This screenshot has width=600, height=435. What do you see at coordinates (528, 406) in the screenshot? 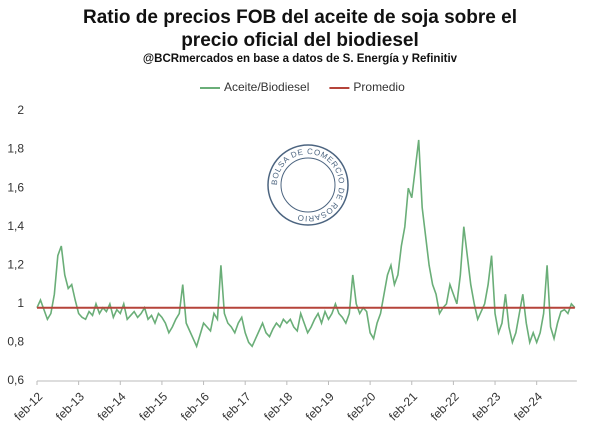
I see `x-tick-label: feb-24` at bounding box center [528, 406].